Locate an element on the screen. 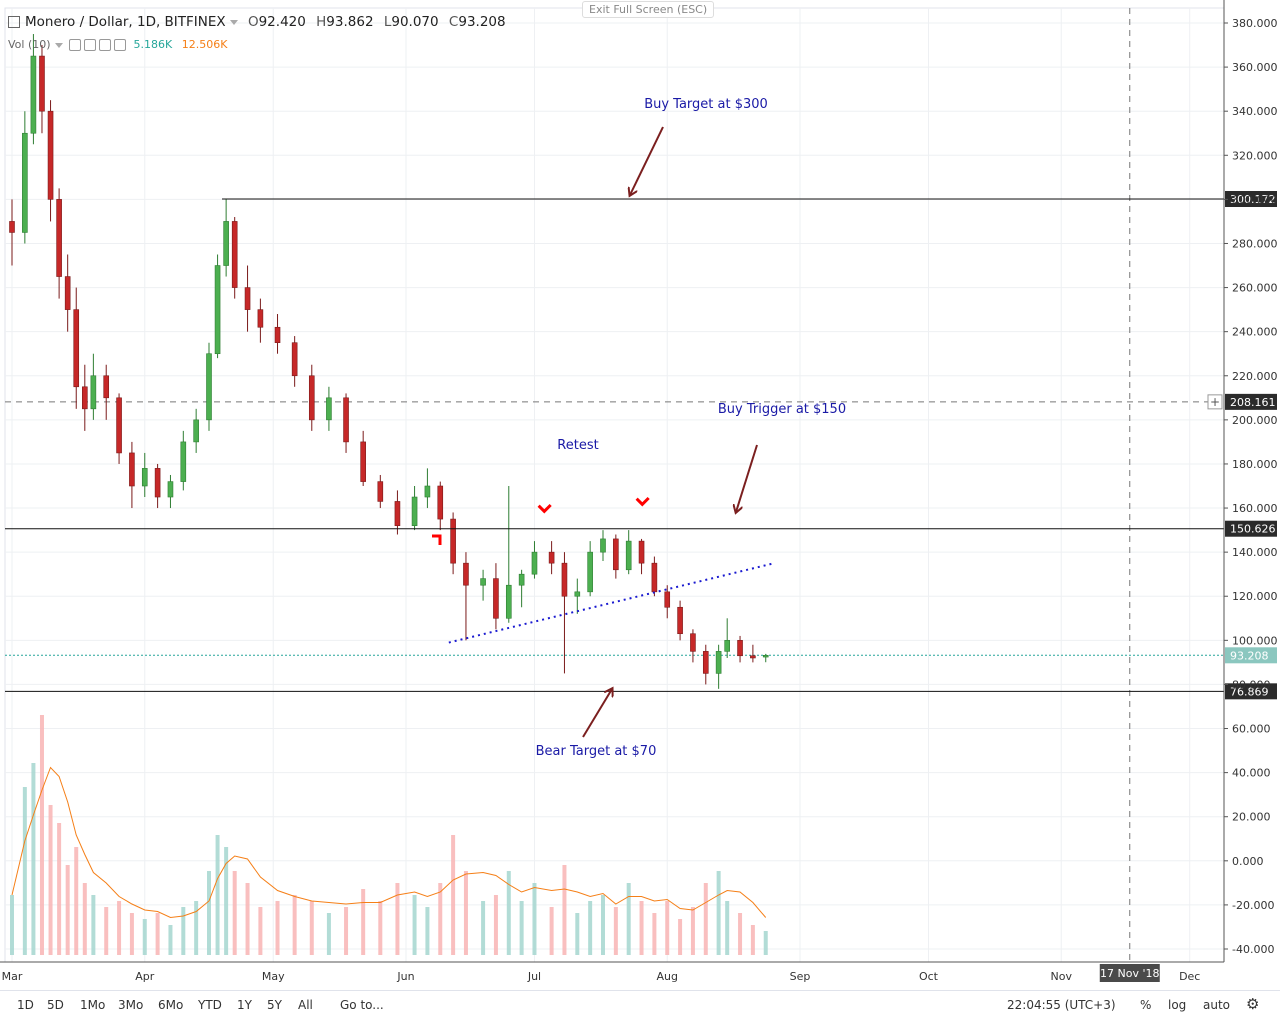  range-button-3mo: 3Mo is located at coordinates (131, 1005).